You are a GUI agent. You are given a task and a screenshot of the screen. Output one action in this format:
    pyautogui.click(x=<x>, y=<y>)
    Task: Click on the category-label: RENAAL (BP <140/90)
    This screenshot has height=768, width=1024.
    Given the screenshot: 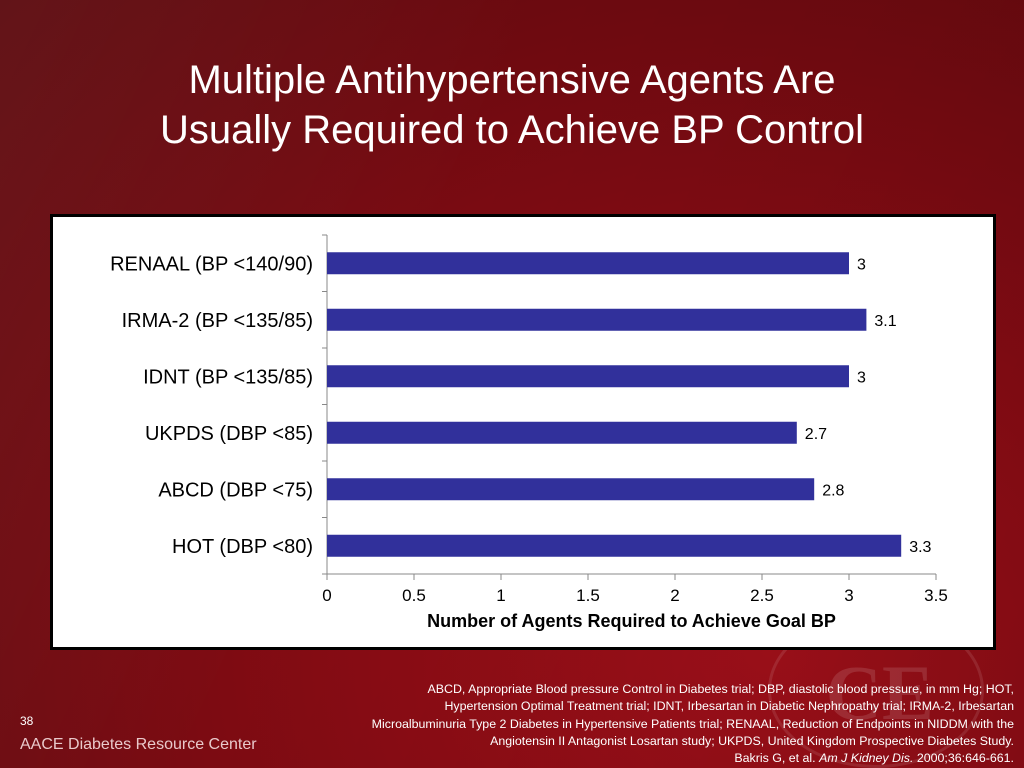 What is the action you would take?
    pyautogui.click(x=211, y=264)
    